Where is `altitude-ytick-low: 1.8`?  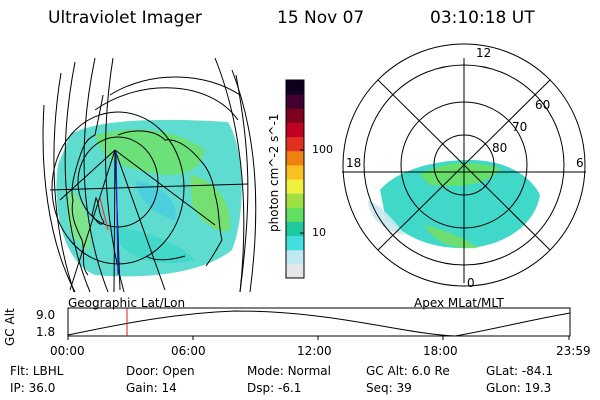
altitude-ytick-low: 1.8 is located at coordinates (46, 332).